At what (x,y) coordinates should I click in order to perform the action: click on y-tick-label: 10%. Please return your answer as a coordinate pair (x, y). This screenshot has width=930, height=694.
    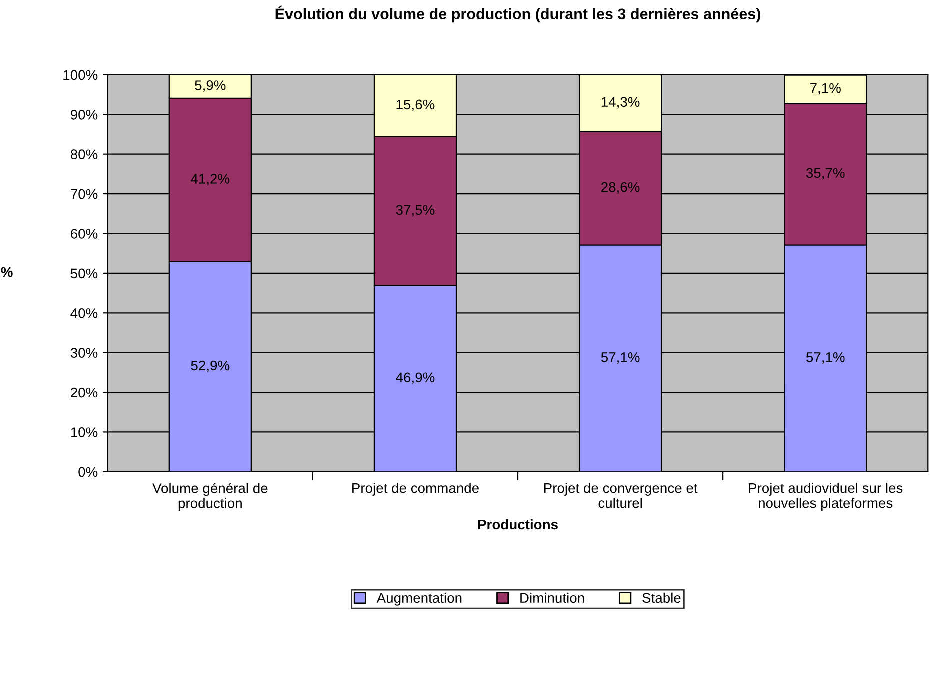
    Looking at the image, I should click on (84, 433).